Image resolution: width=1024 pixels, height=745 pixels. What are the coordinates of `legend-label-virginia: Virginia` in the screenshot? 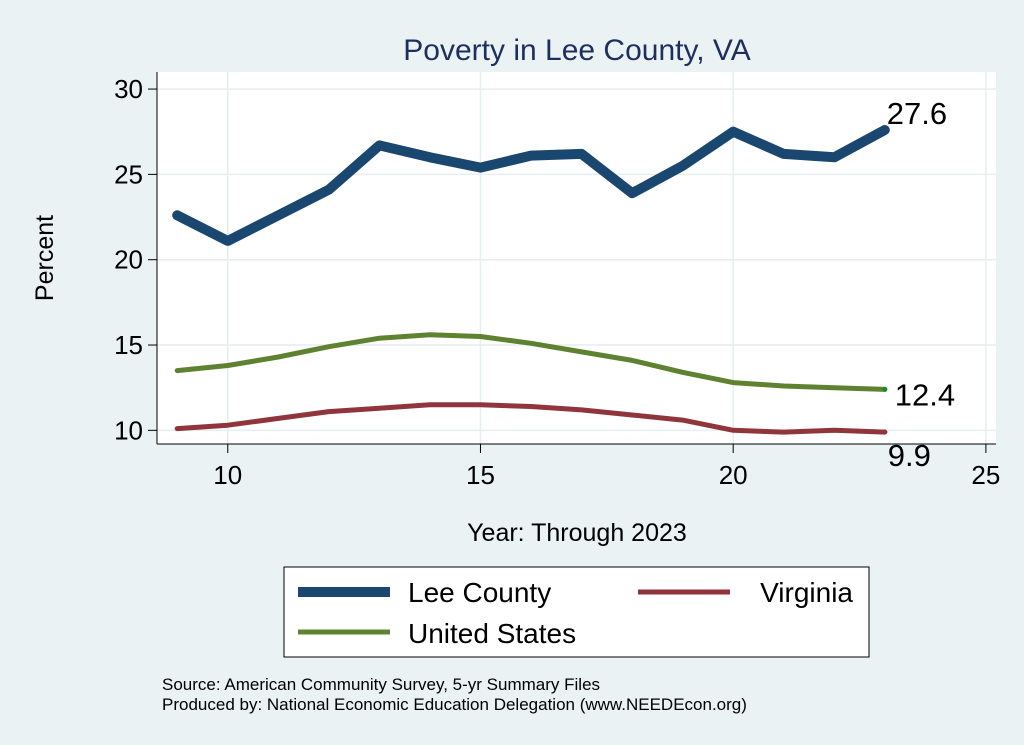 It's located at (806, 592).